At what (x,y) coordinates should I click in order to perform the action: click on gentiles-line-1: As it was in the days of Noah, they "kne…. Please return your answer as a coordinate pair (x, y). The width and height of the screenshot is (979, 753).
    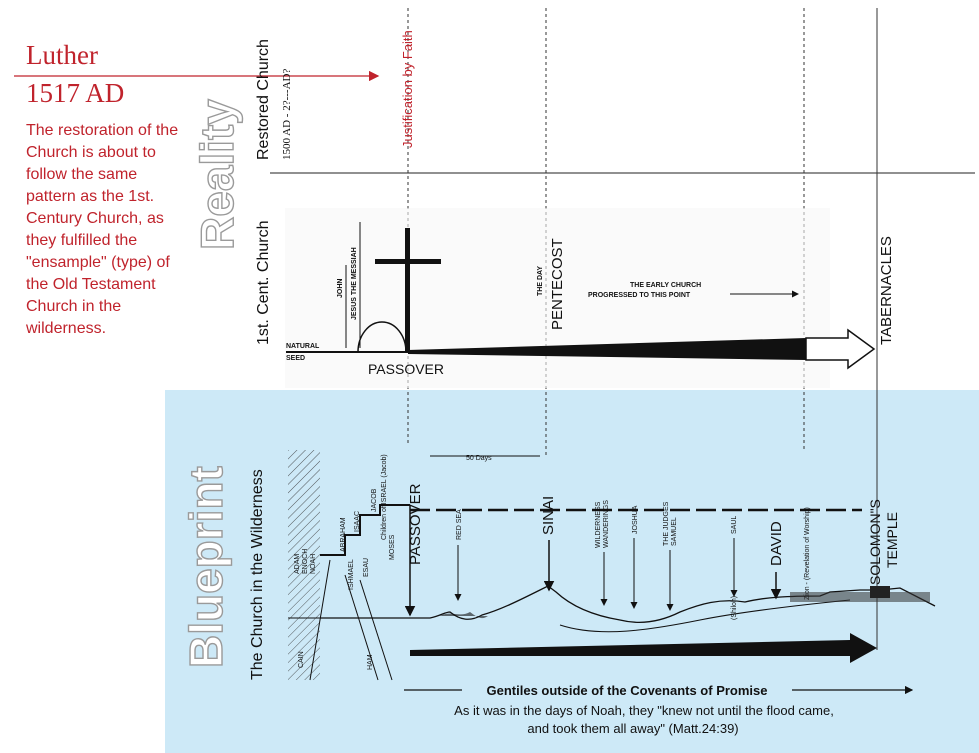
    Looking at the image, I should click on (644, 710).